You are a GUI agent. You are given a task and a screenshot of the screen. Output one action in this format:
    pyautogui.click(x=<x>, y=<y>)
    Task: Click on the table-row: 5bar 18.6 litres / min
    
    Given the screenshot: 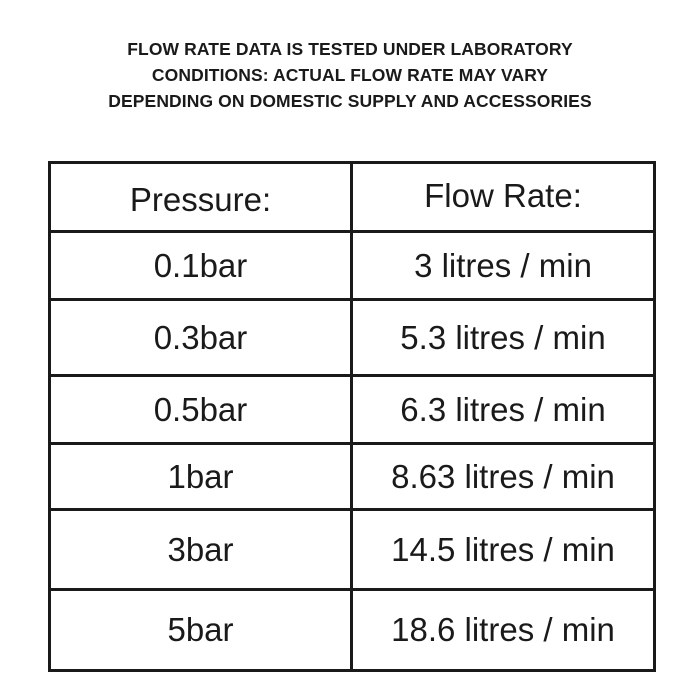 What is the action you would take?
    pyautogui.click(x=352, y=630)
    